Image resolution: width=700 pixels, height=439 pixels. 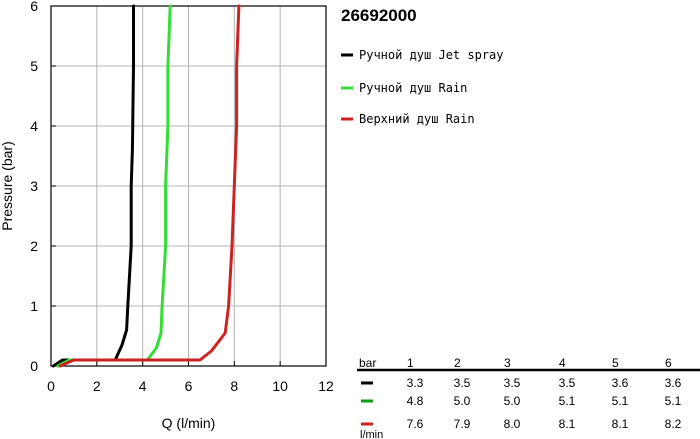 What do you see at coordinates (379, 15) in the screenshot?
I see `chart-title: 26692000` at bounding box center [379, 15].